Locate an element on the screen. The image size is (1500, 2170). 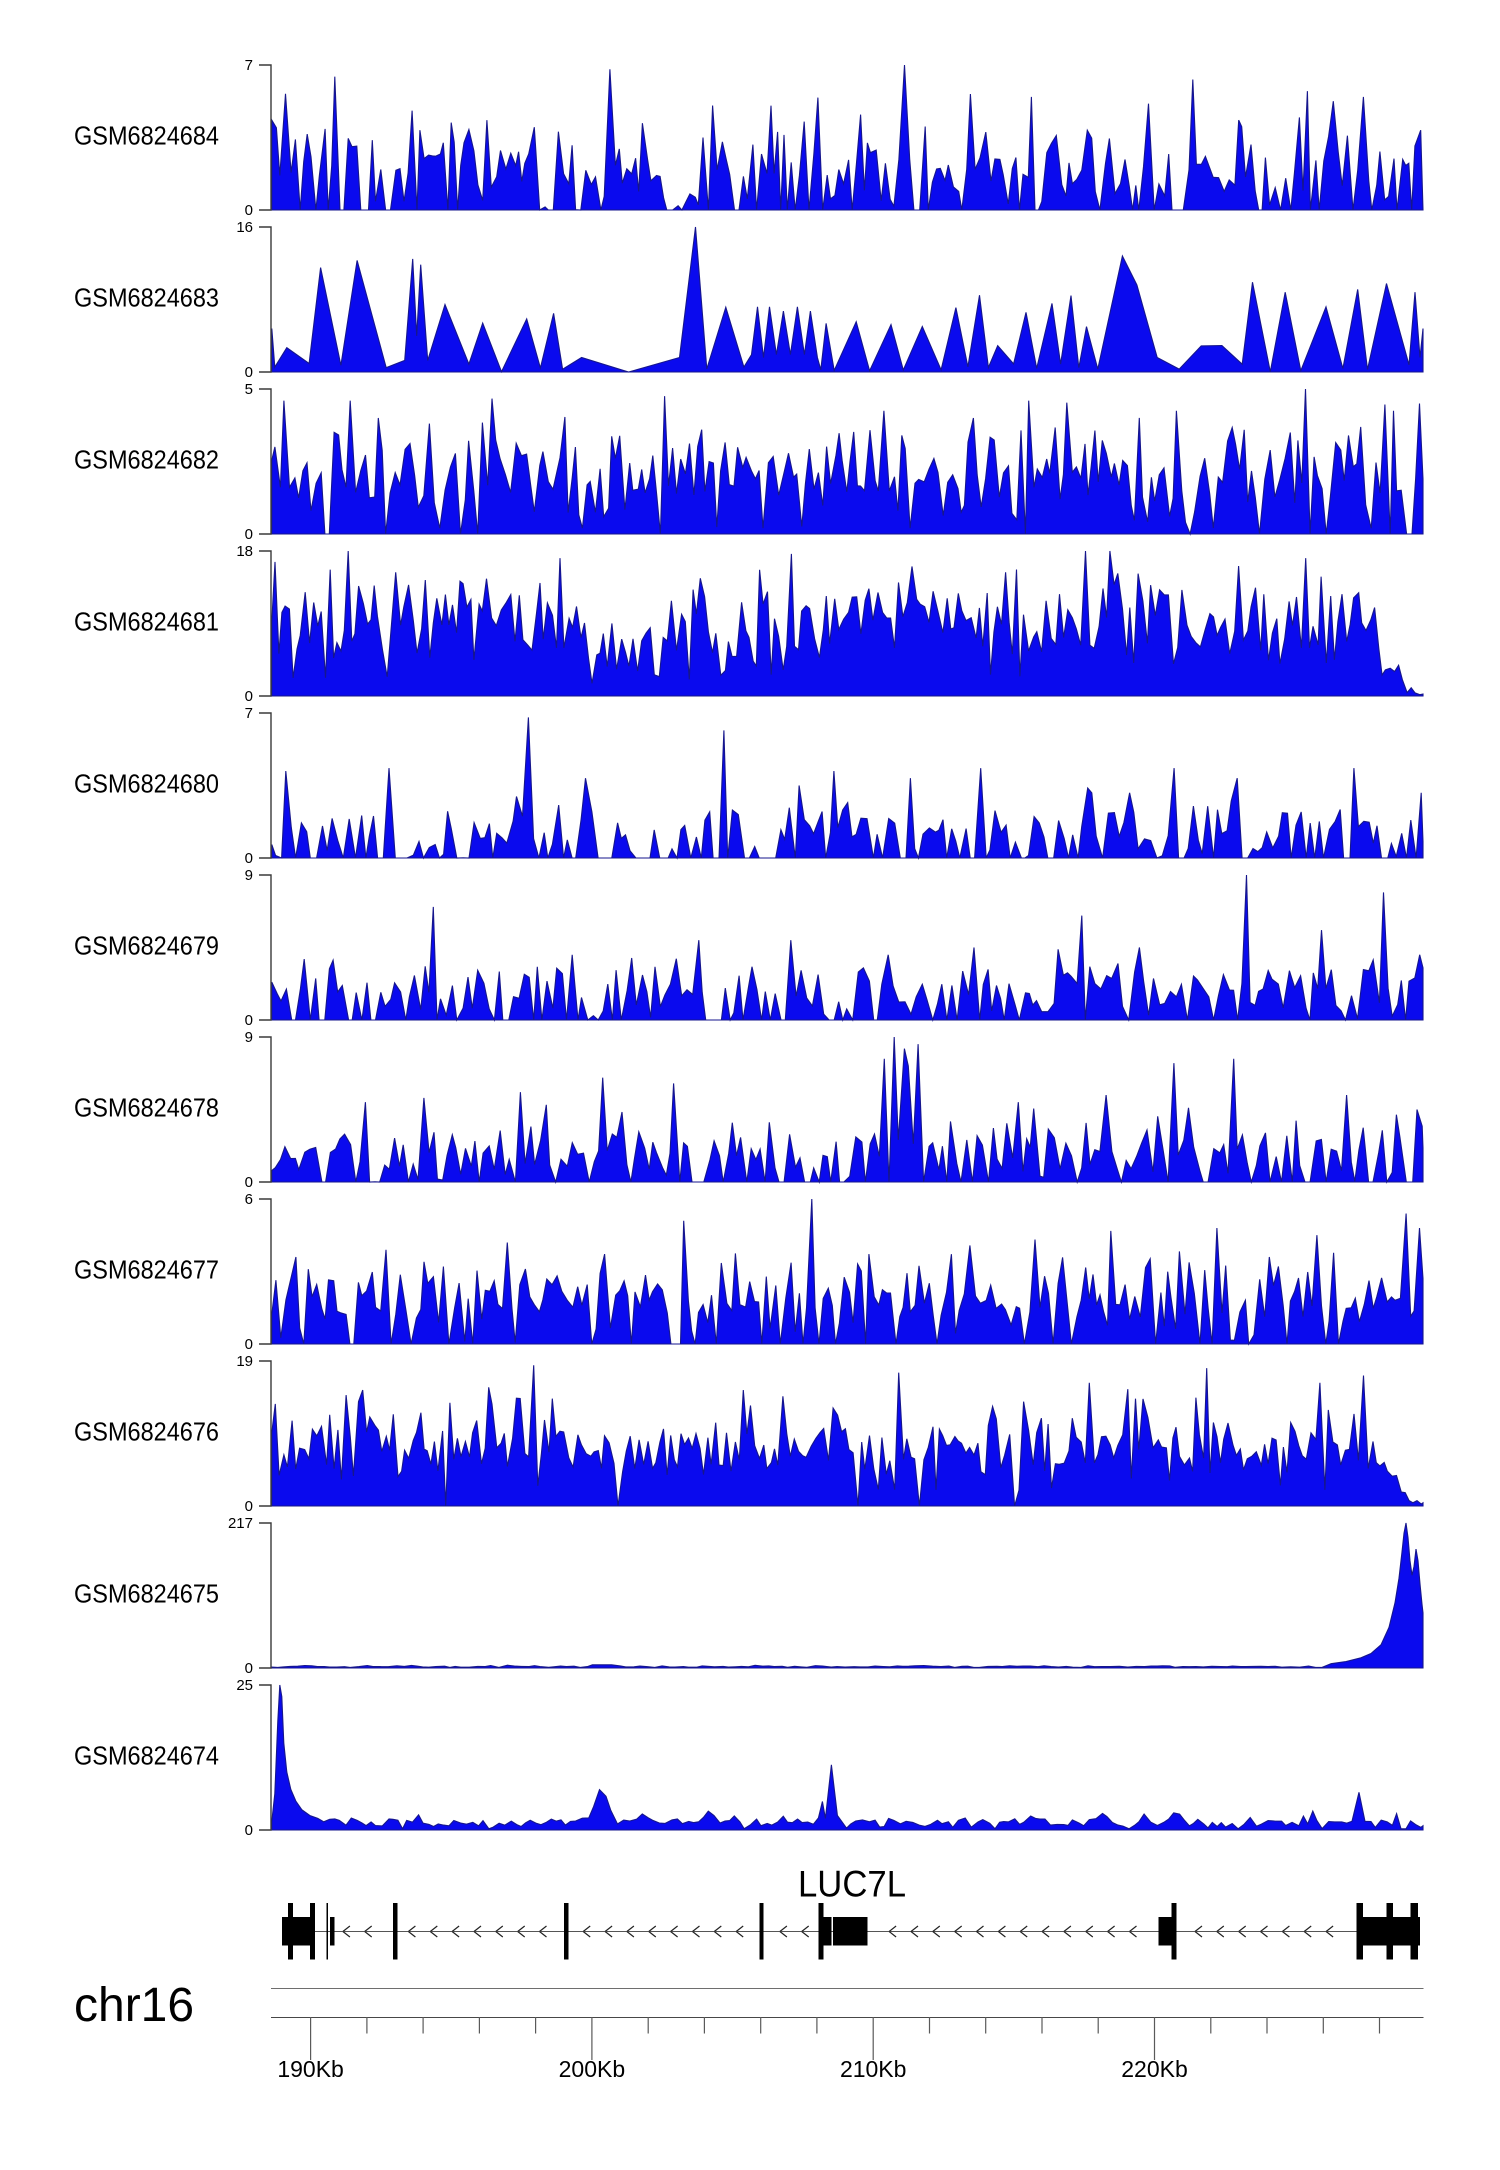
svg-text: chr16 is located at coordinates (134, 2005).